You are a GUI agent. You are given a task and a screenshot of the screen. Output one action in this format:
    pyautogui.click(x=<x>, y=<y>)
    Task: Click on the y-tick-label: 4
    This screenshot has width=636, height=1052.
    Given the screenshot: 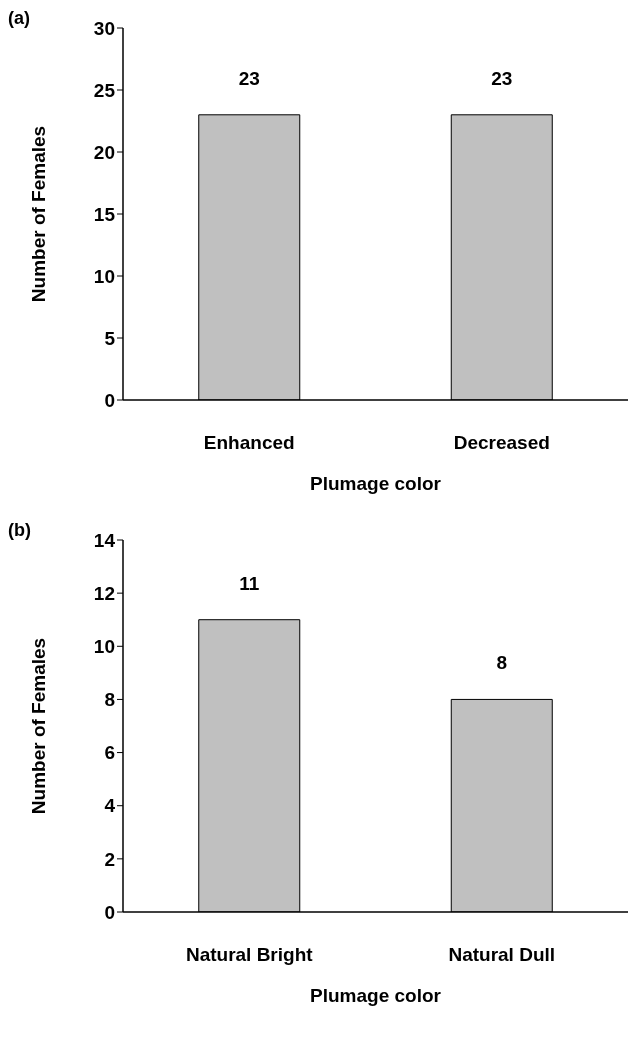 What is the action you would take?
    pyautogui.click(x=110, y=806)
    